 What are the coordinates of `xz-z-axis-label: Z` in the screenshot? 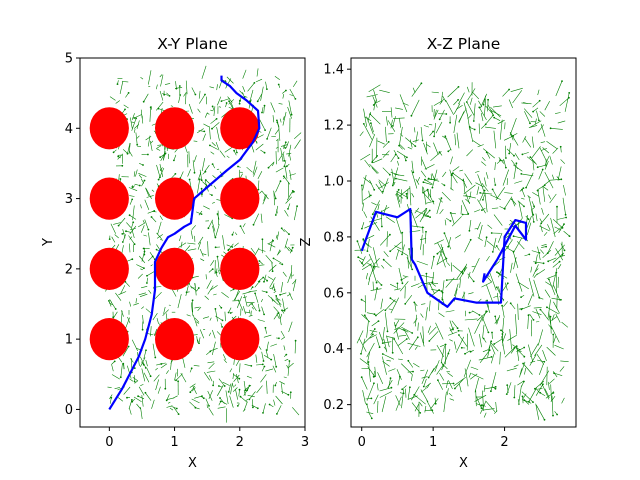 It's located at (306, 241).